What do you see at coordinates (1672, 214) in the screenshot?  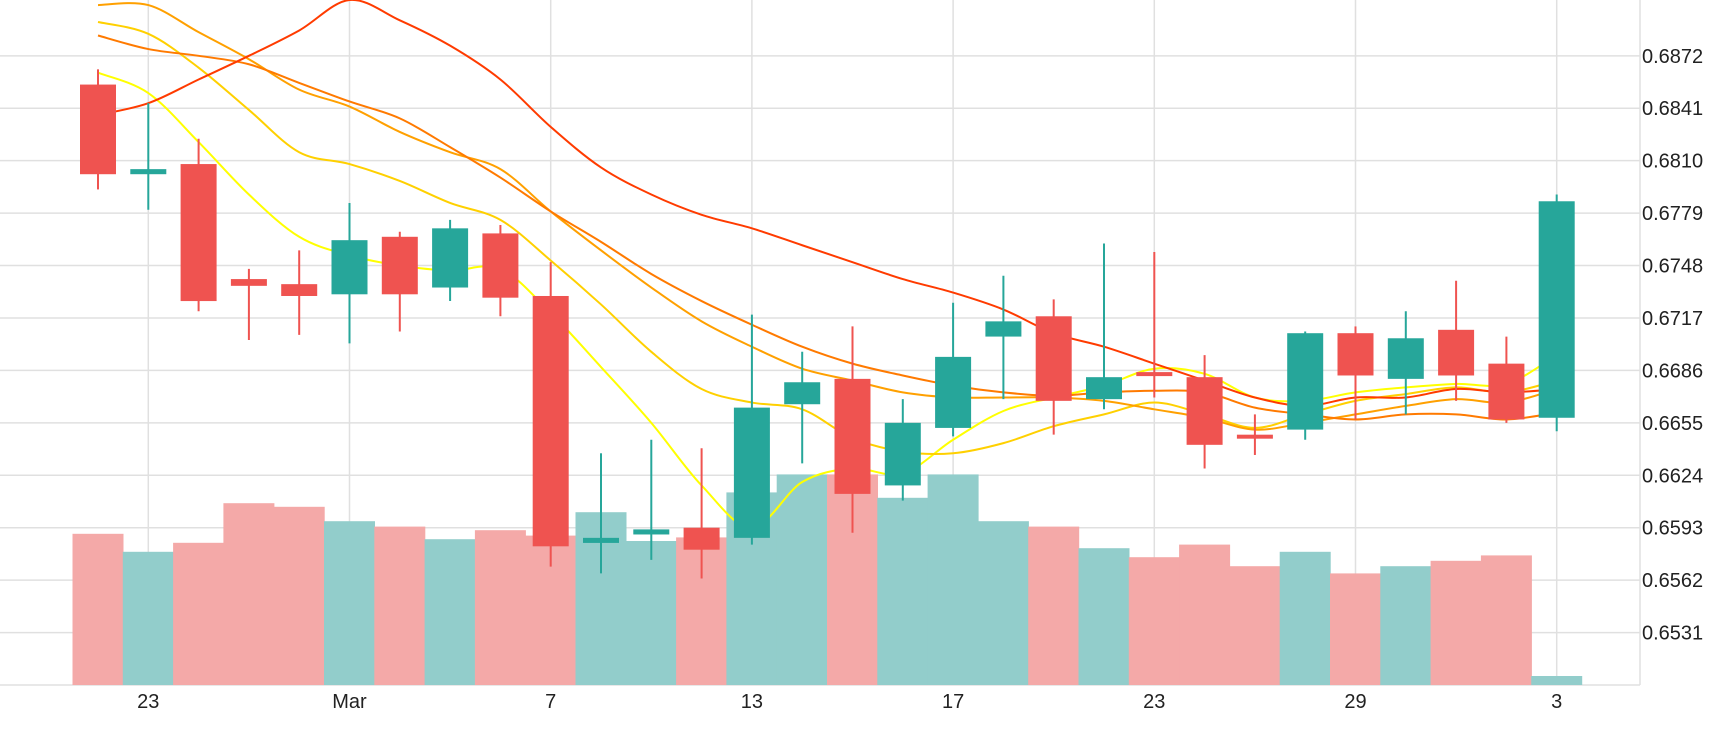 I see `y-tick-label: 0.6779` at bounding box center [1672, 214].